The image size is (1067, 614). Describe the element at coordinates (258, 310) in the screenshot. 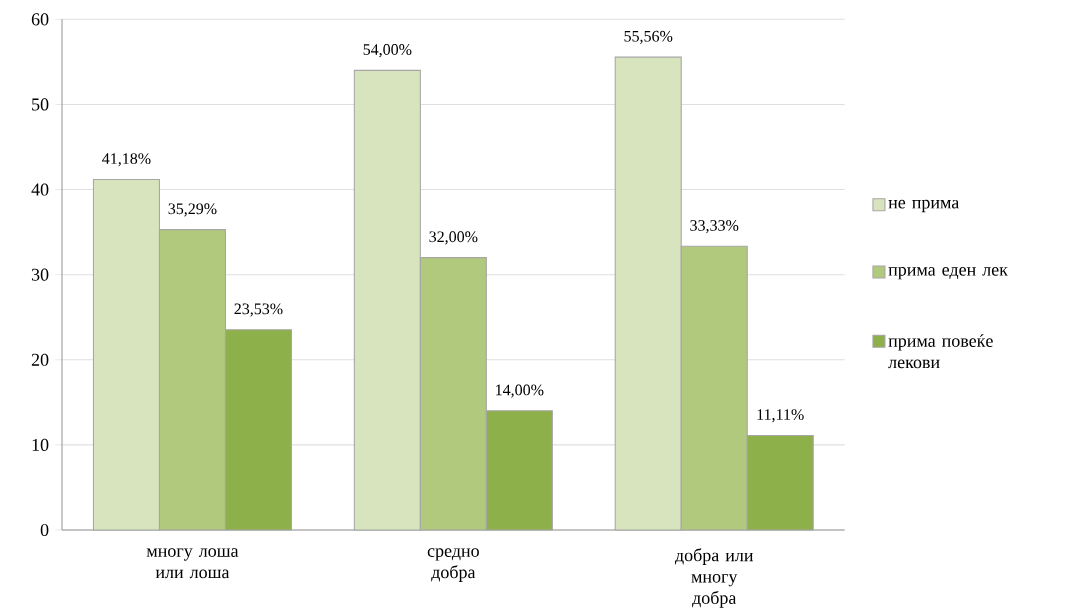

I see `data-label: 23,53%` at that location.